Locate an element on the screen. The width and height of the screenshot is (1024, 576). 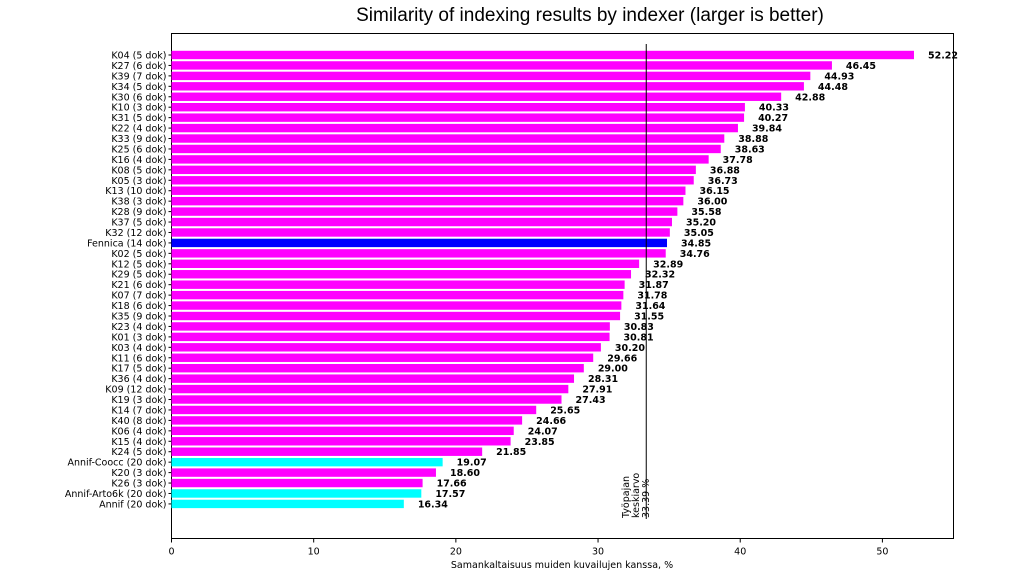
value-label: 24.66 is located at coordinates (551, 421).